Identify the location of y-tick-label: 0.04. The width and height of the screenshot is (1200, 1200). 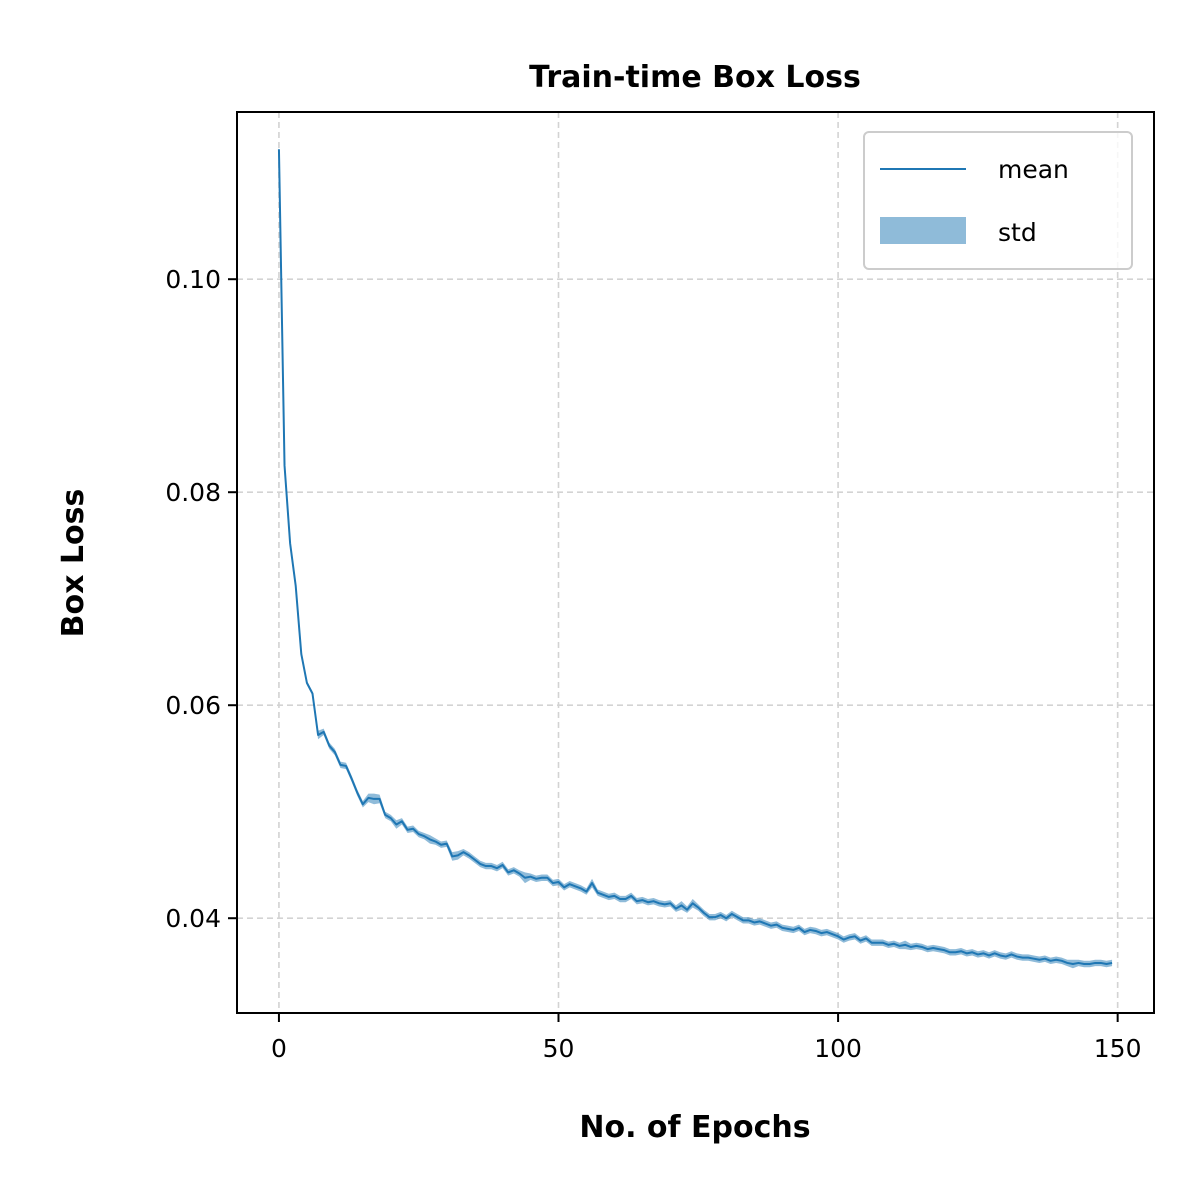
(193, 918).